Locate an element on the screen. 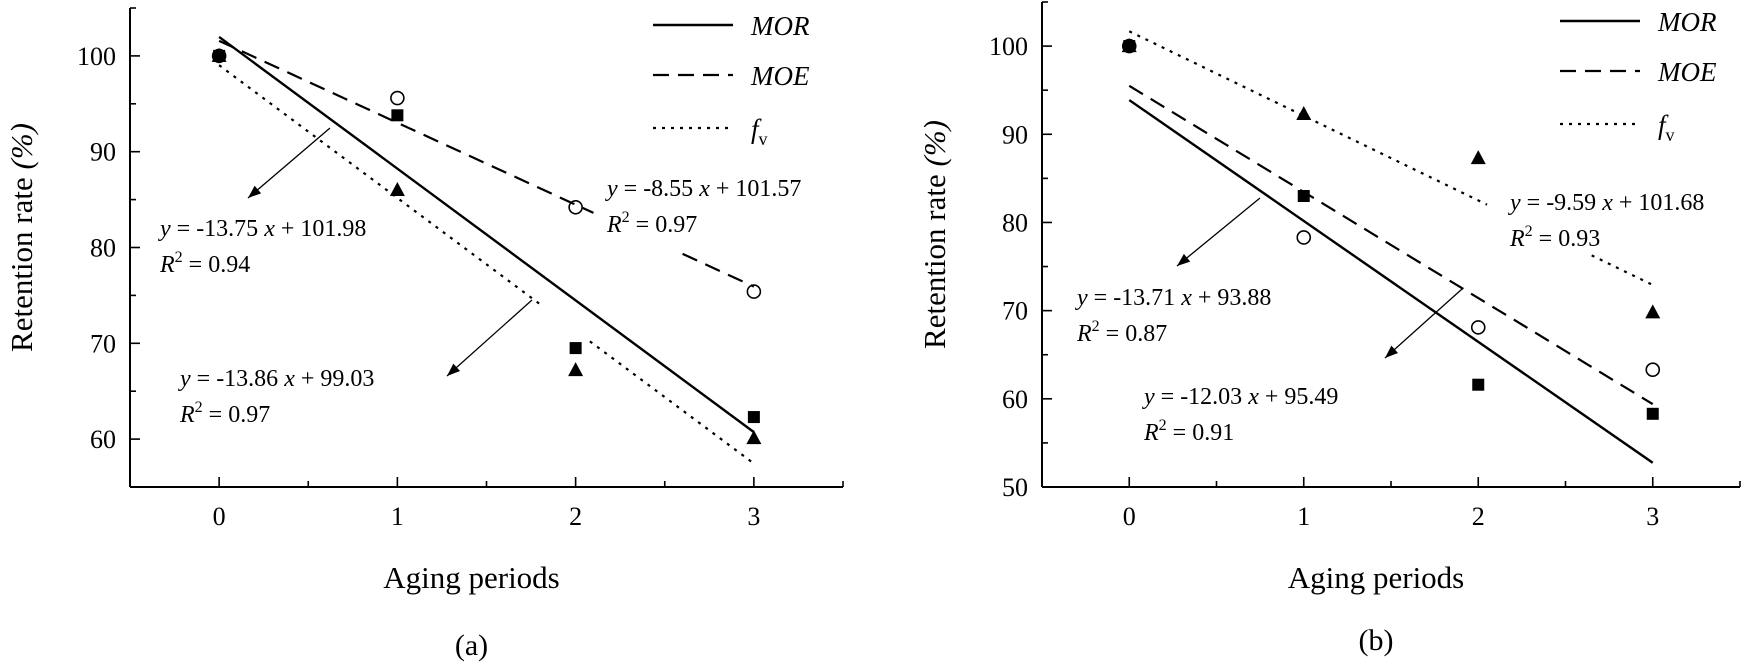 The image size is (1757, 669). fit-equation: y = -8.55 x + 101.57 is located at coordinates (703, 189).